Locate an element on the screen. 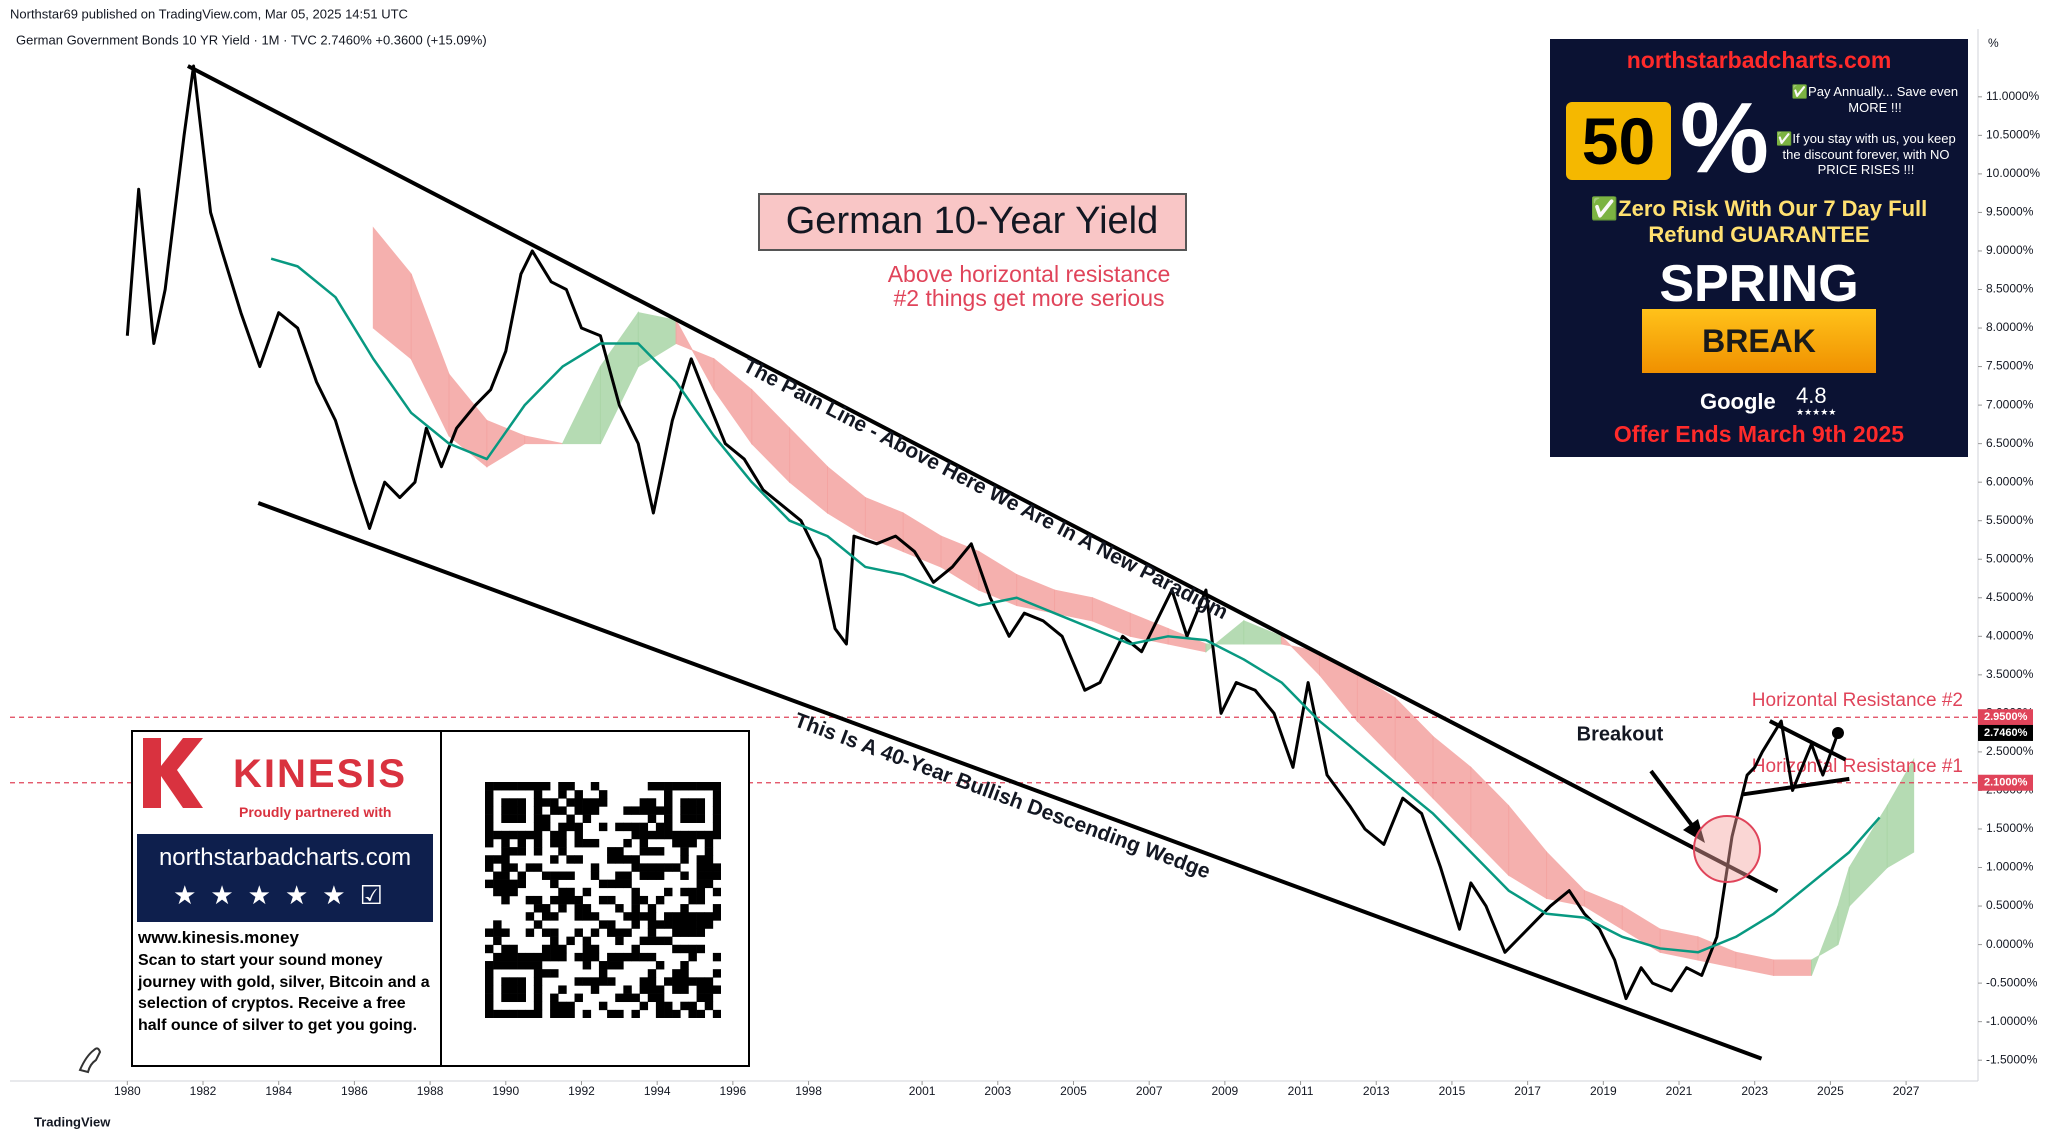 This screenshot has width=2048, height=1138. y-tick-label: 10.5000% is located at coordinates (2013, 135).